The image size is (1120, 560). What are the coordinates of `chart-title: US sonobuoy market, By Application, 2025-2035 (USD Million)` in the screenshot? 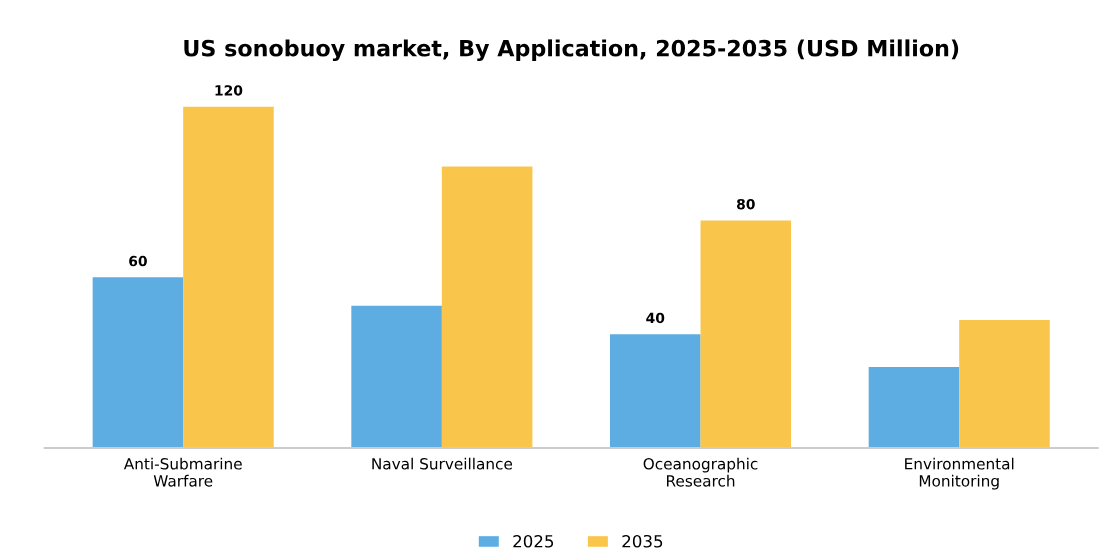 It's located at (571, 50).